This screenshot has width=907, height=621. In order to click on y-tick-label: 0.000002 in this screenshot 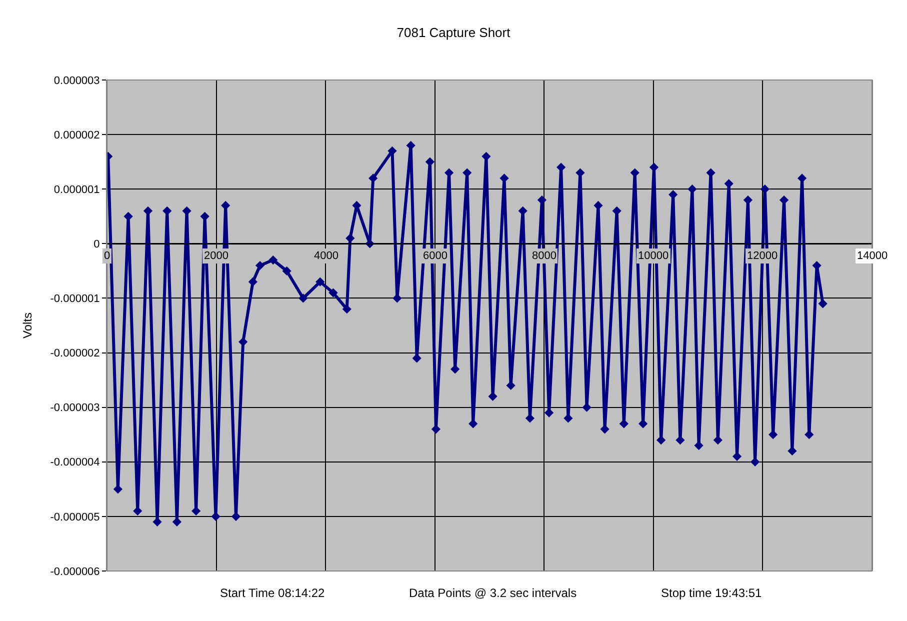, I will do `click(77, 135)`.